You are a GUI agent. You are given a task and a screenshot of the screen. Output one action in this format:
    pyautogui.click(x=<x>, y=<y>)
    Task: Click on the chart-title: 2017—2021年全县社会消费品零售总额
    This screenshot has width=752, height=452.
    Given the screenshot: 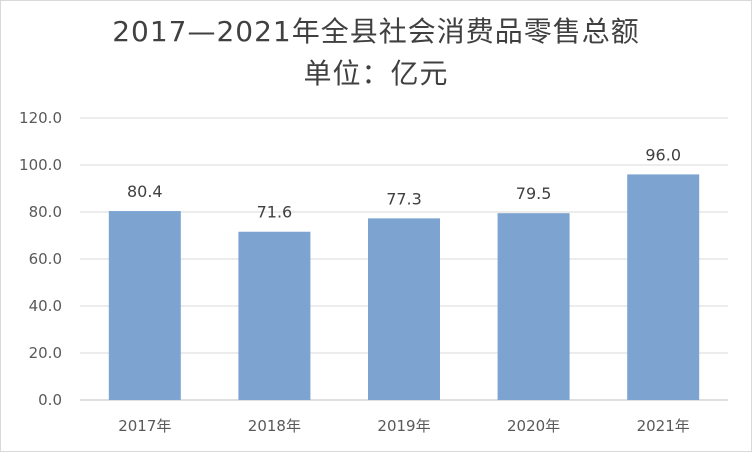 What is the action you would take?
    pyautogui.click(x=376, y=31)
    